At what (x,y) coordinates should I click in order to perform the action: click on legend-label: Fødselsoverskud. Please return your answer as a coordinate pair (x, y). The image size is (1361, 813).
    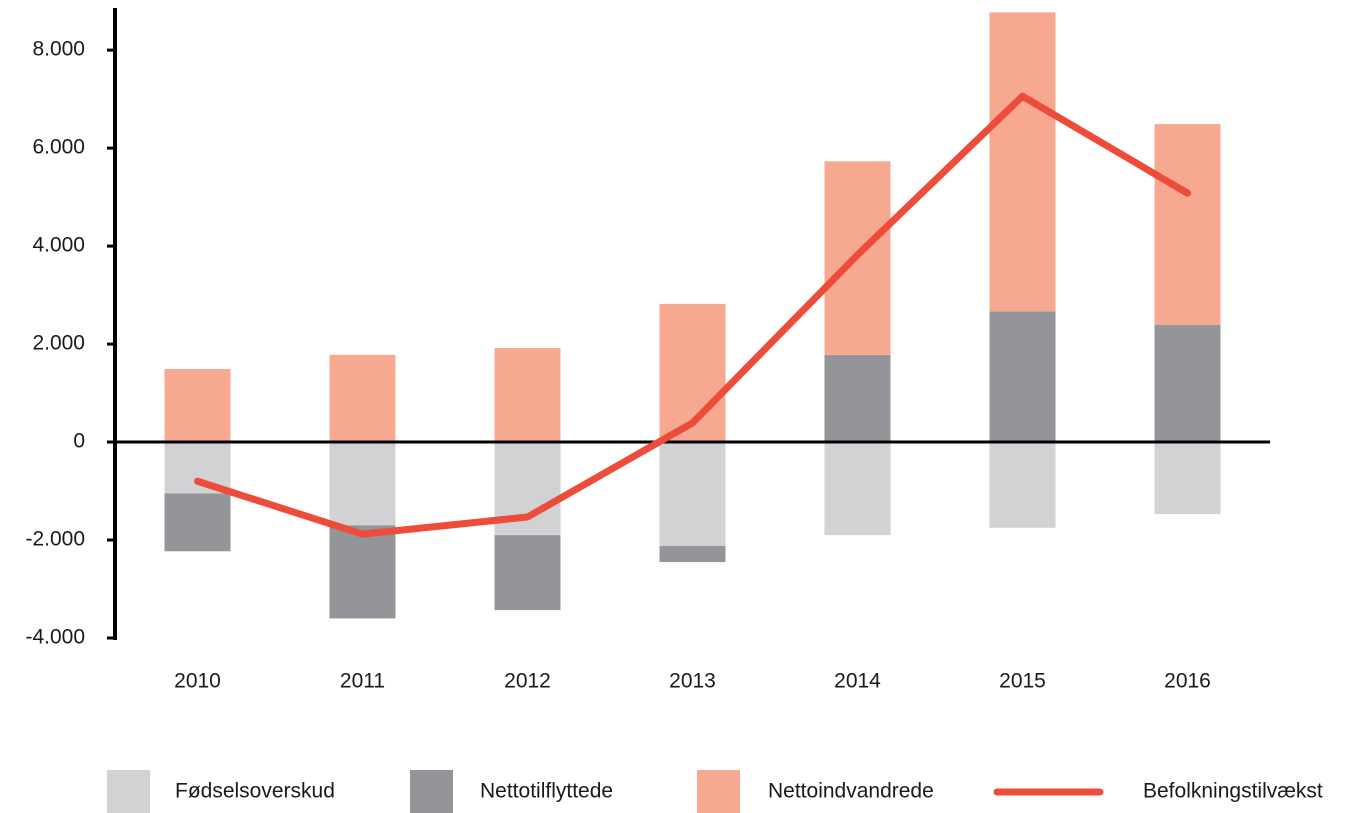
    Looking at the image, I should click on (255, 791).